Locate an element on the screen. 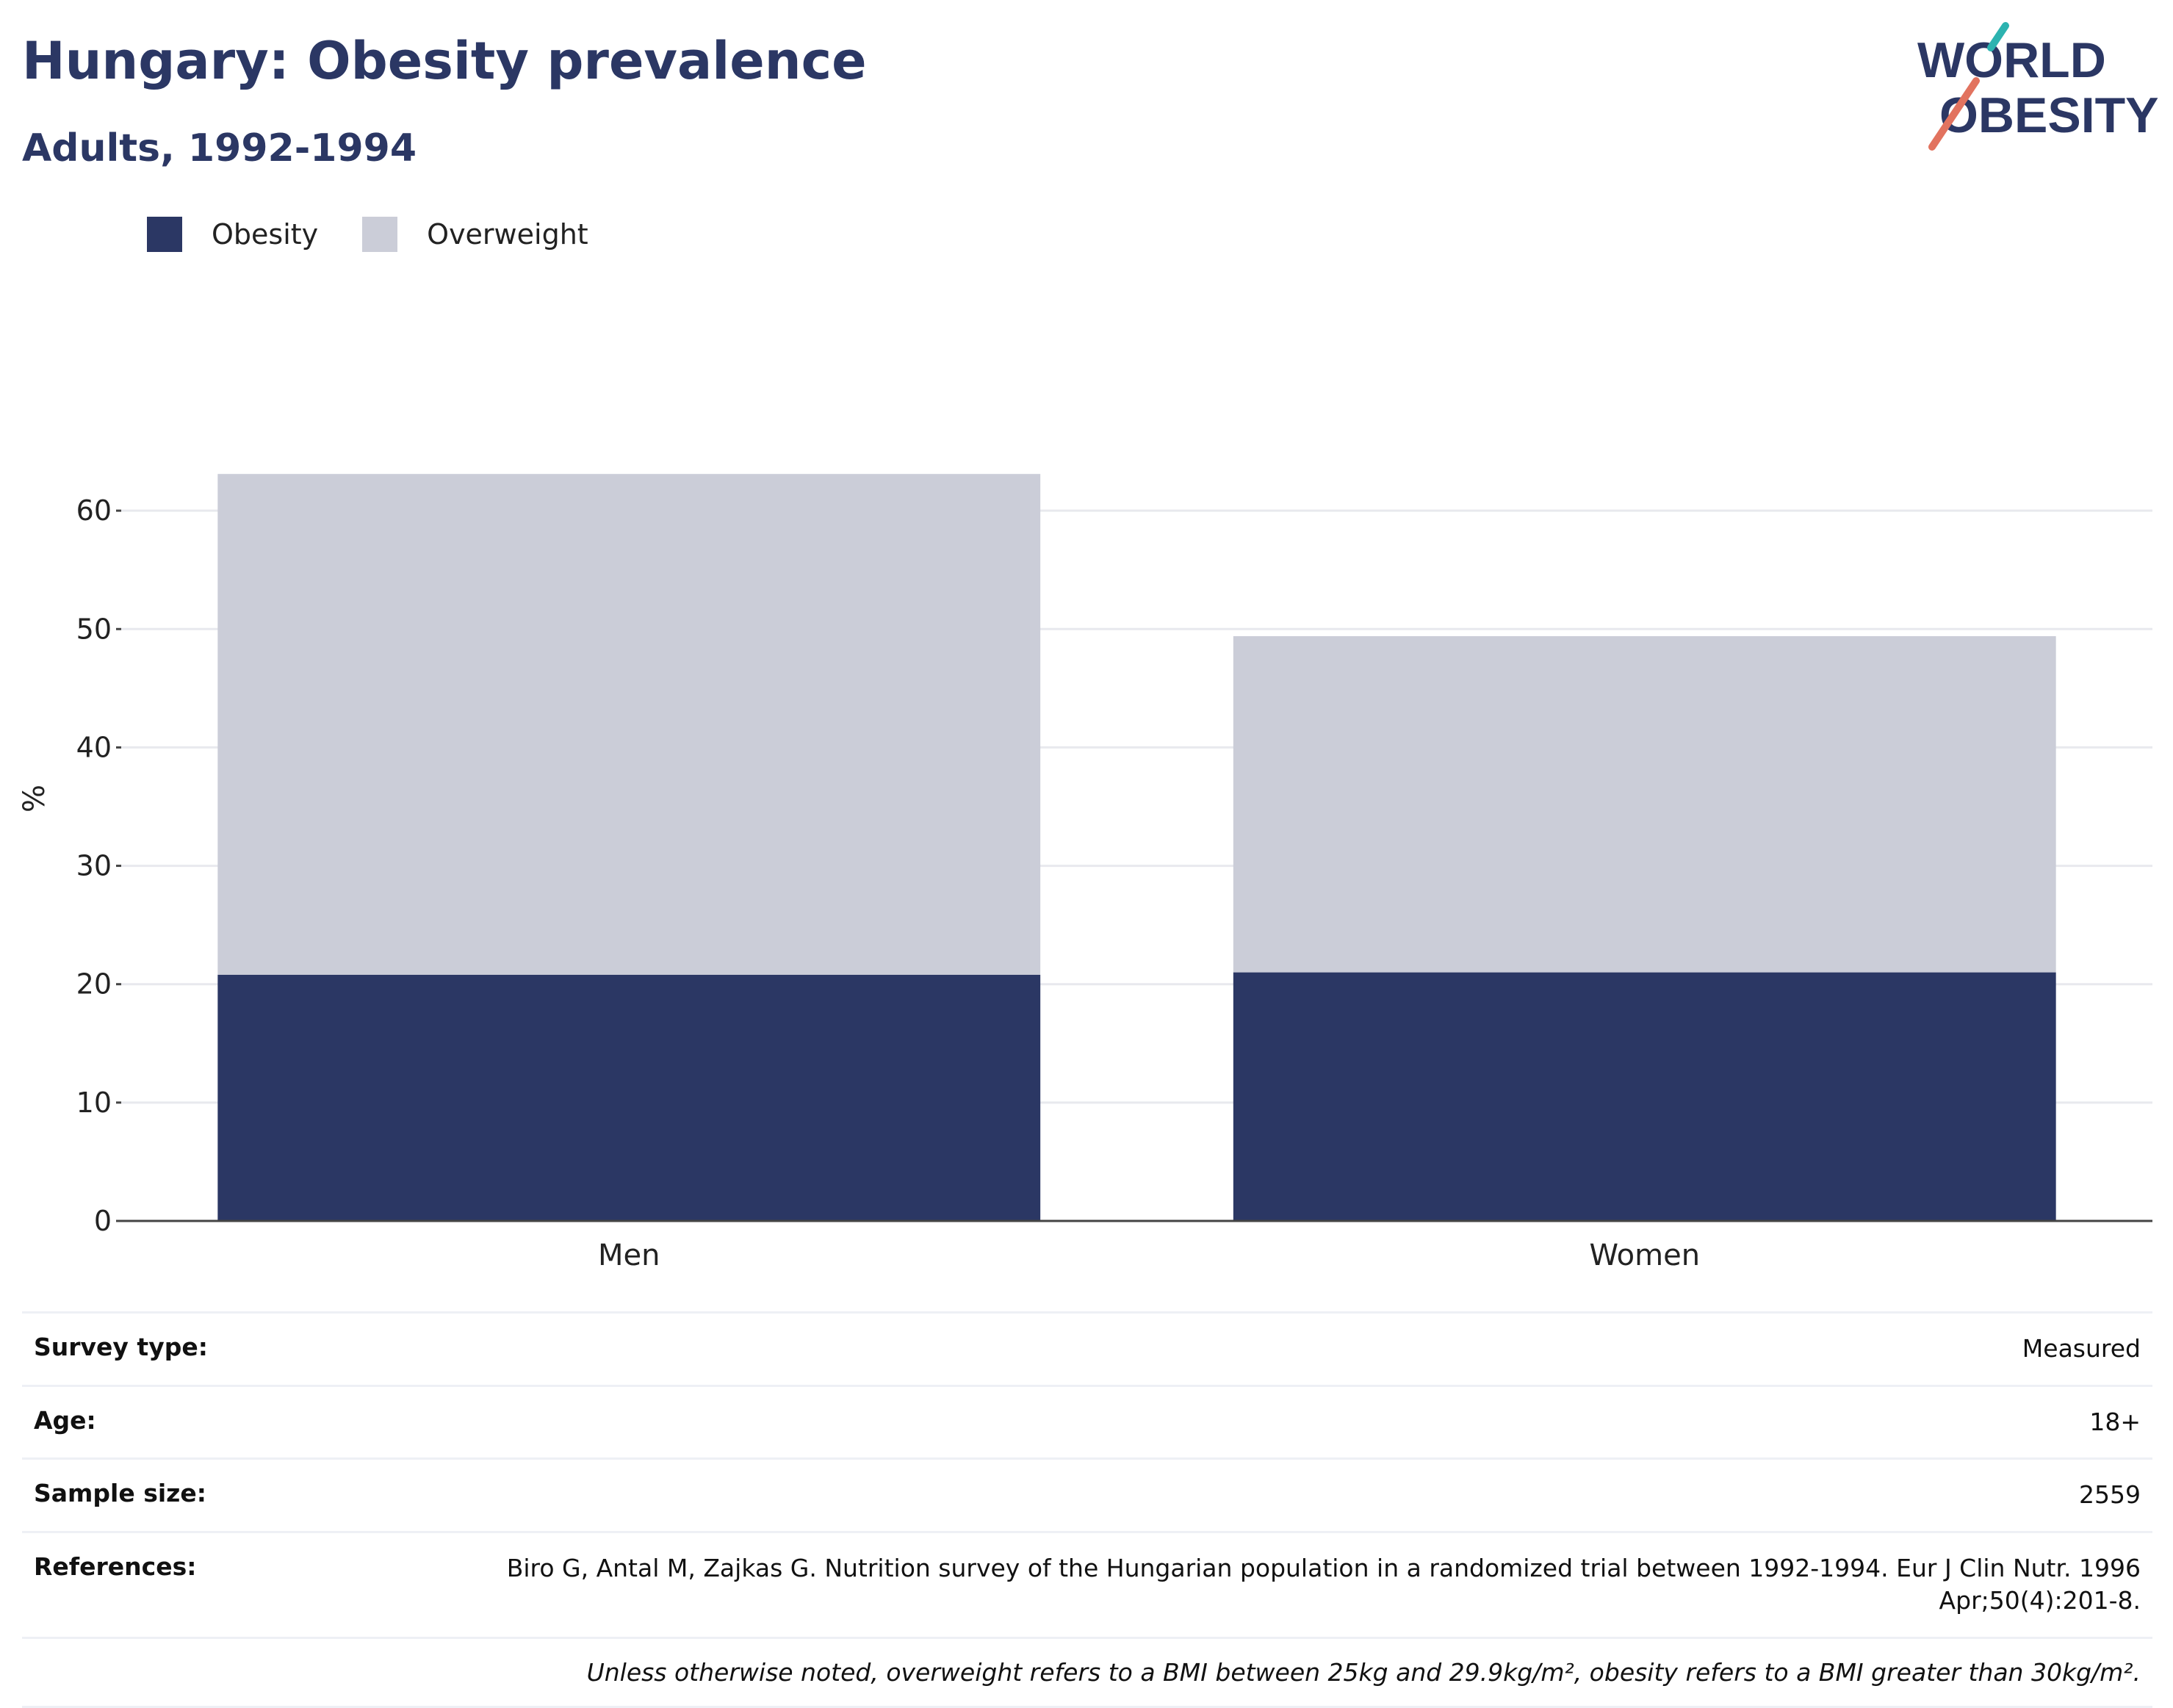  bar-overweight-women is located at coordinates (1644, 804).